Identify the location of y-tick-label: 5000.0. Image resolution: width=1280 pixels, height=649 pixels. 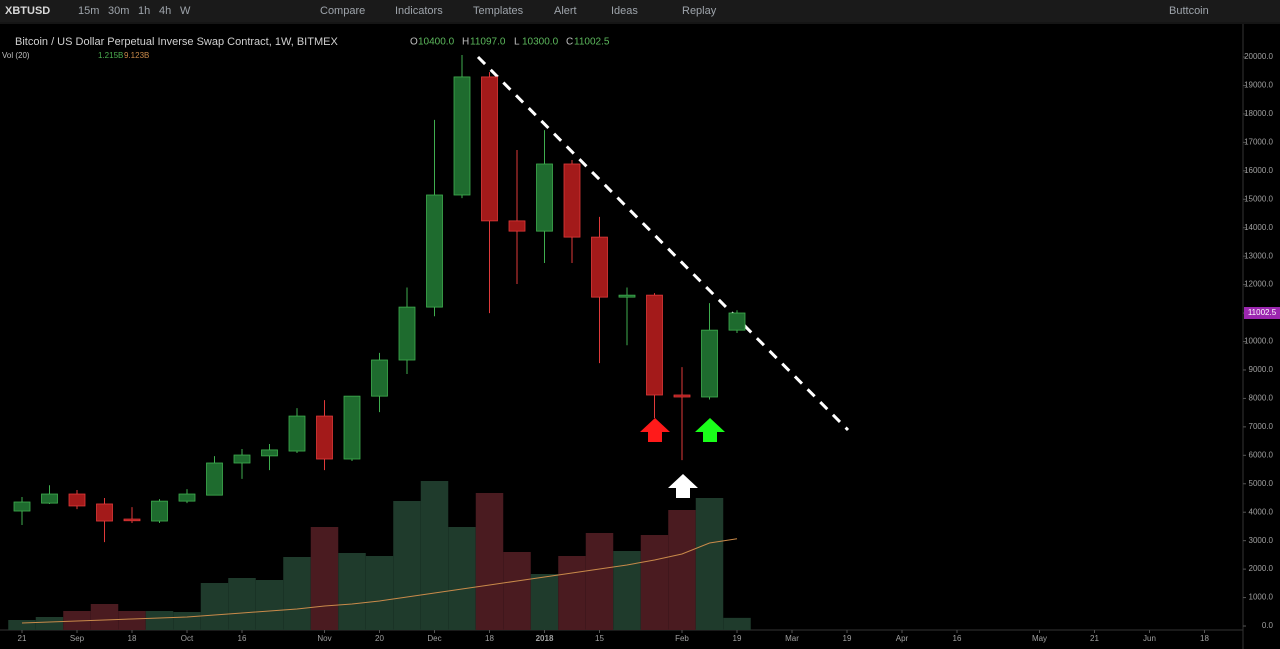
(1261, 483).